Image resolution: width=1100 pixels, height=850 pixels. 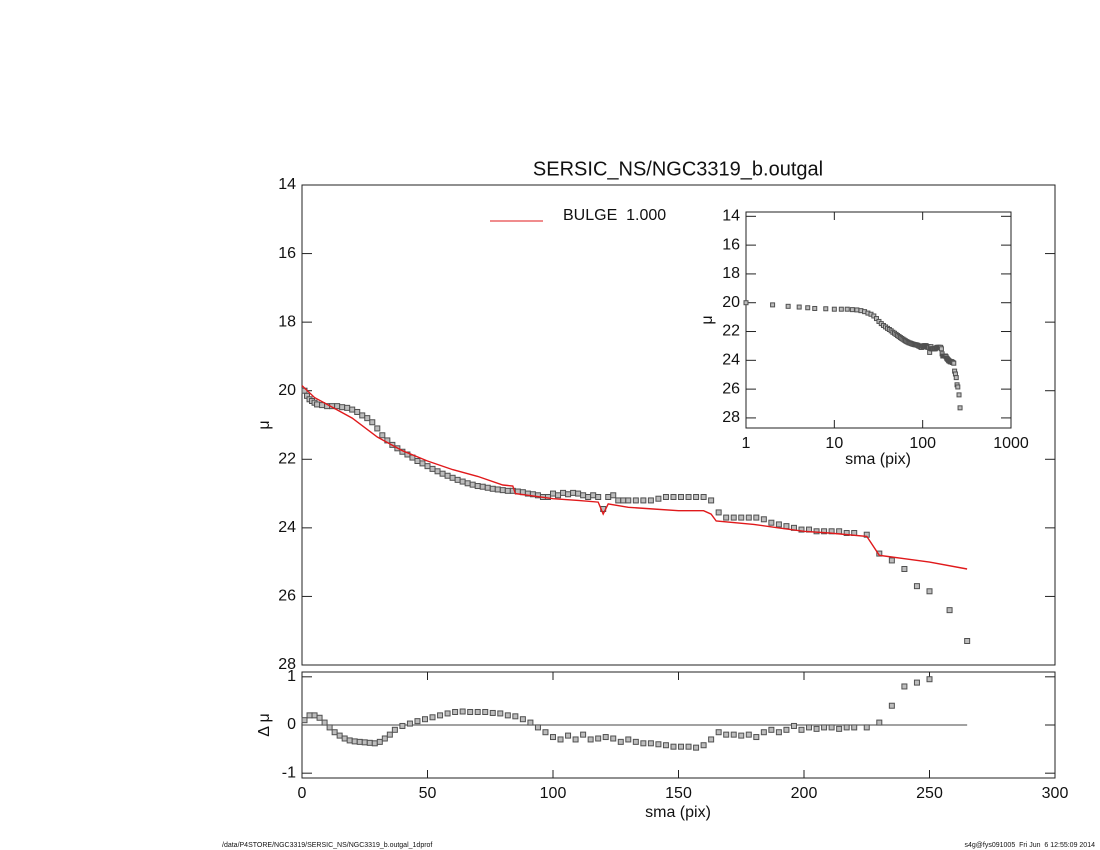 What do you see at coordinates (287, 390) in the screenshot?
I see `y-tick-label: 20` at bounding box center [287, 390].